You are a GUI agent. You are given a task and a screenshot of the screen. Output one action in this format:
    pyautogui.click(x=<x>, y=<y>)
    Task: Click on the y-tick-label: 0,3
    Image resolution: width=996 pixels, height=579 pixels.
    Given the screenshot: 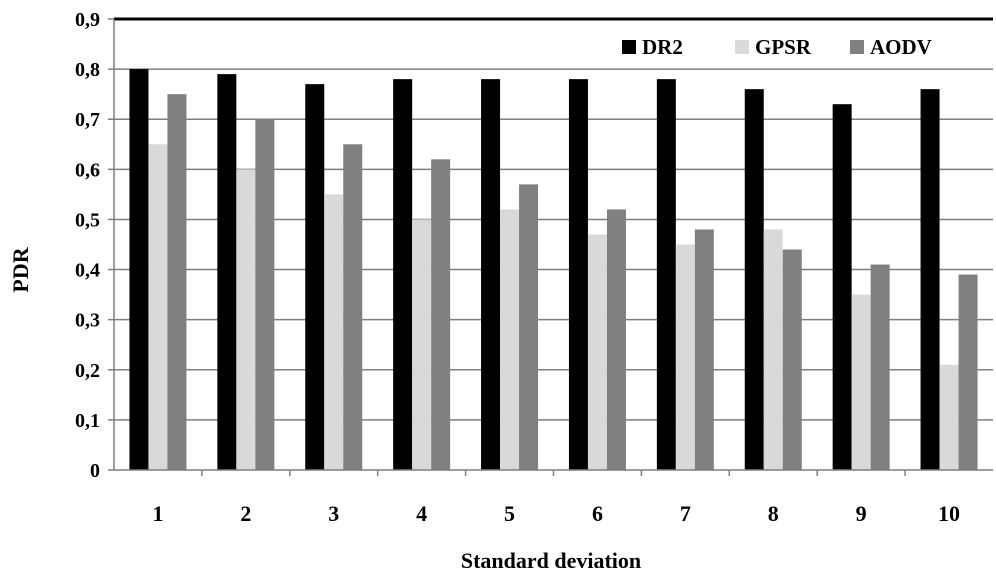 What is the action you would take?
    pyautogui.click(x=87, y=321)
    